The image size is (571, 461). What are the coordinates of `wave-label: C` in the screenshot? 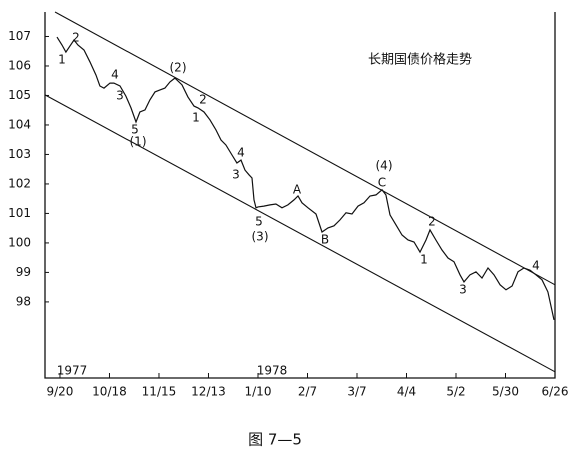 It's located at (382, 183).